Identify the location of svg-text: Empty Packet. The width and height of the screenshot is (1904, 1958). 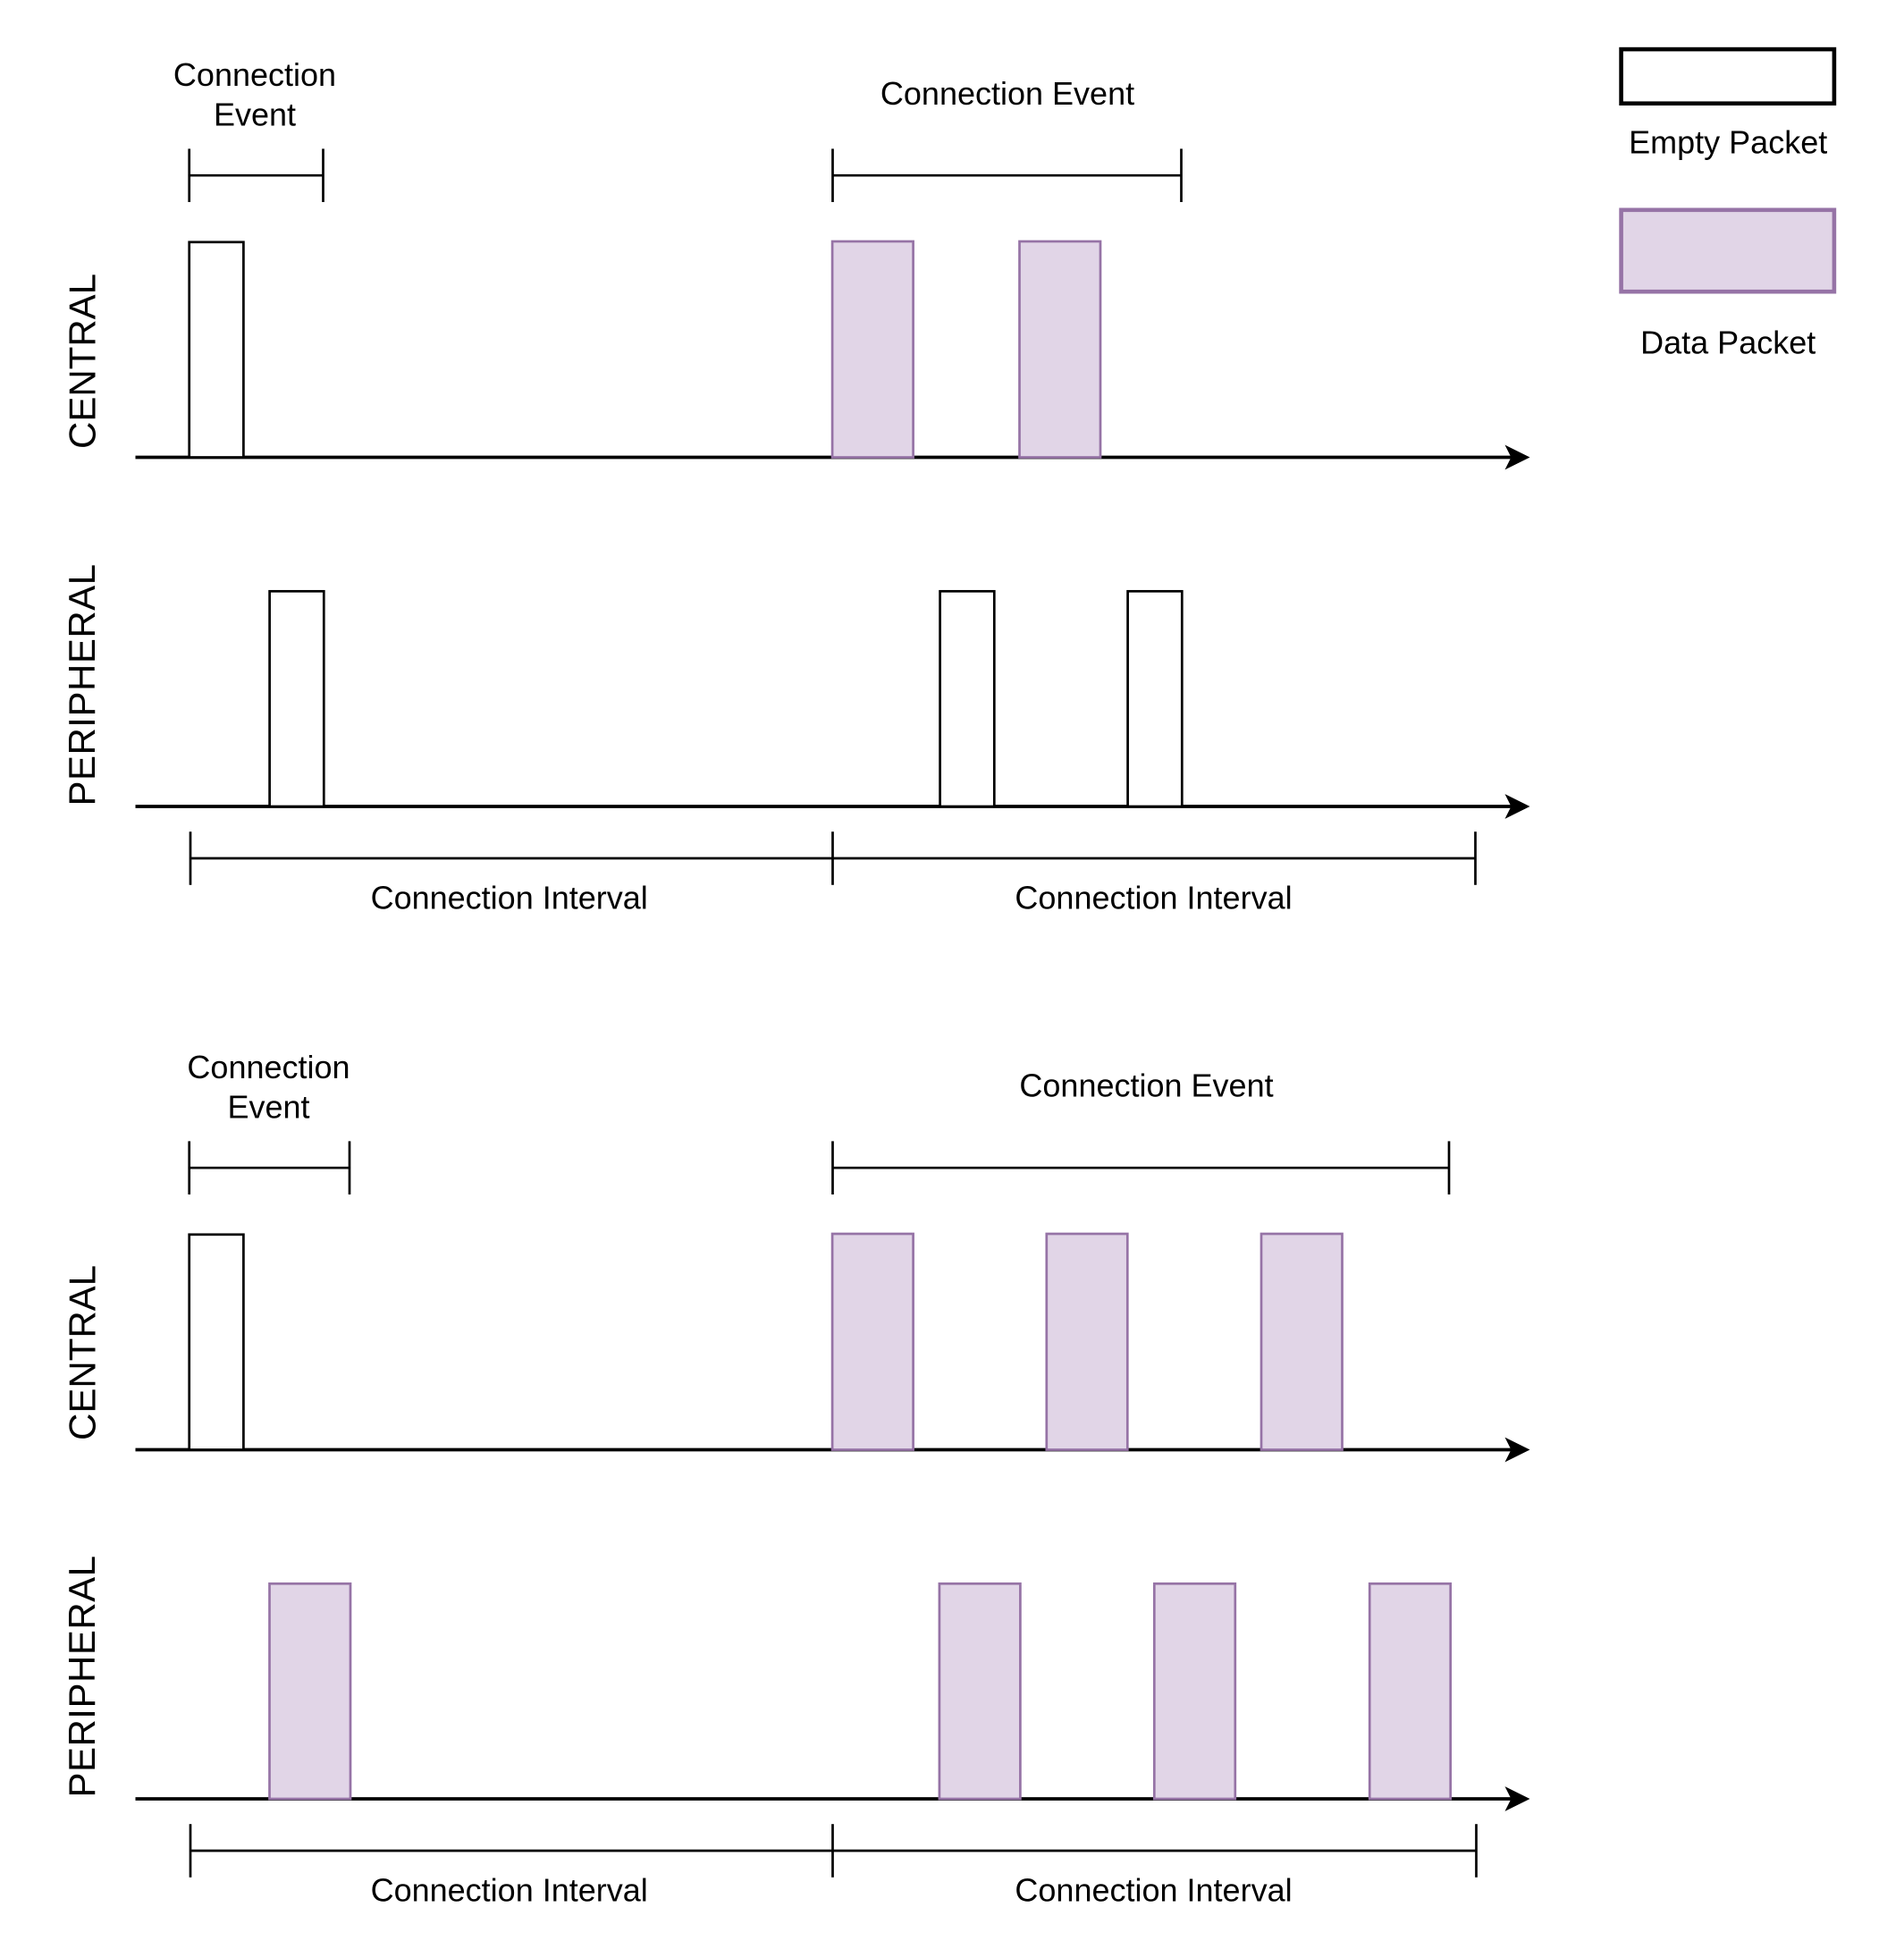
(1728, 141).